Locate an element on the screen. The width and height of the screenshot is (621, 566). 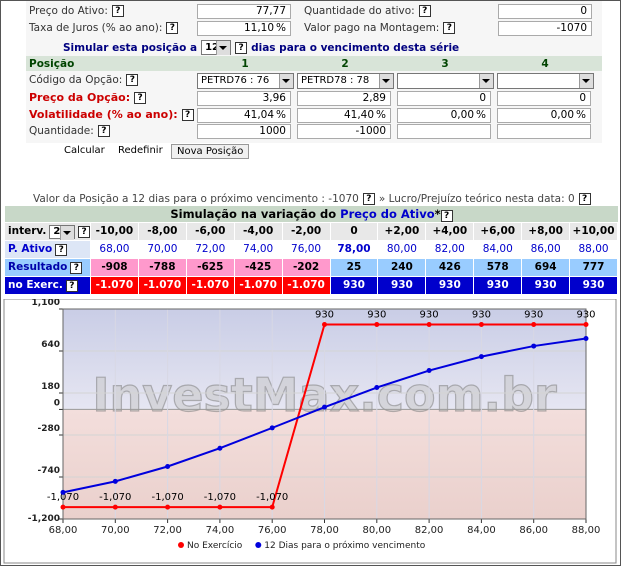
input-box: -1000 is located at coordinates (344, 131).